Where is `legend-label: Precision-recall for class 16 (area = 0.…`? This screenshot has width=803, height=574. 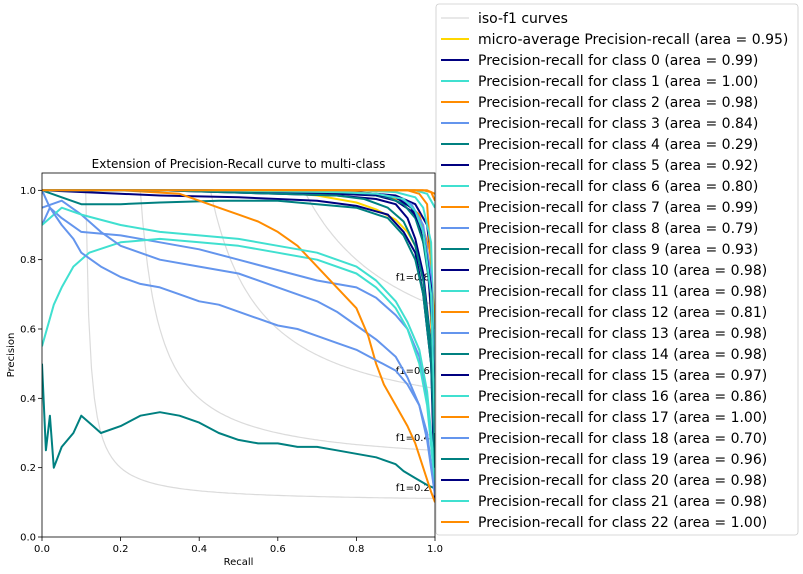 legend-label: Precision-recall for class 16 (area = 0.… is located at coordinates (622, 397).